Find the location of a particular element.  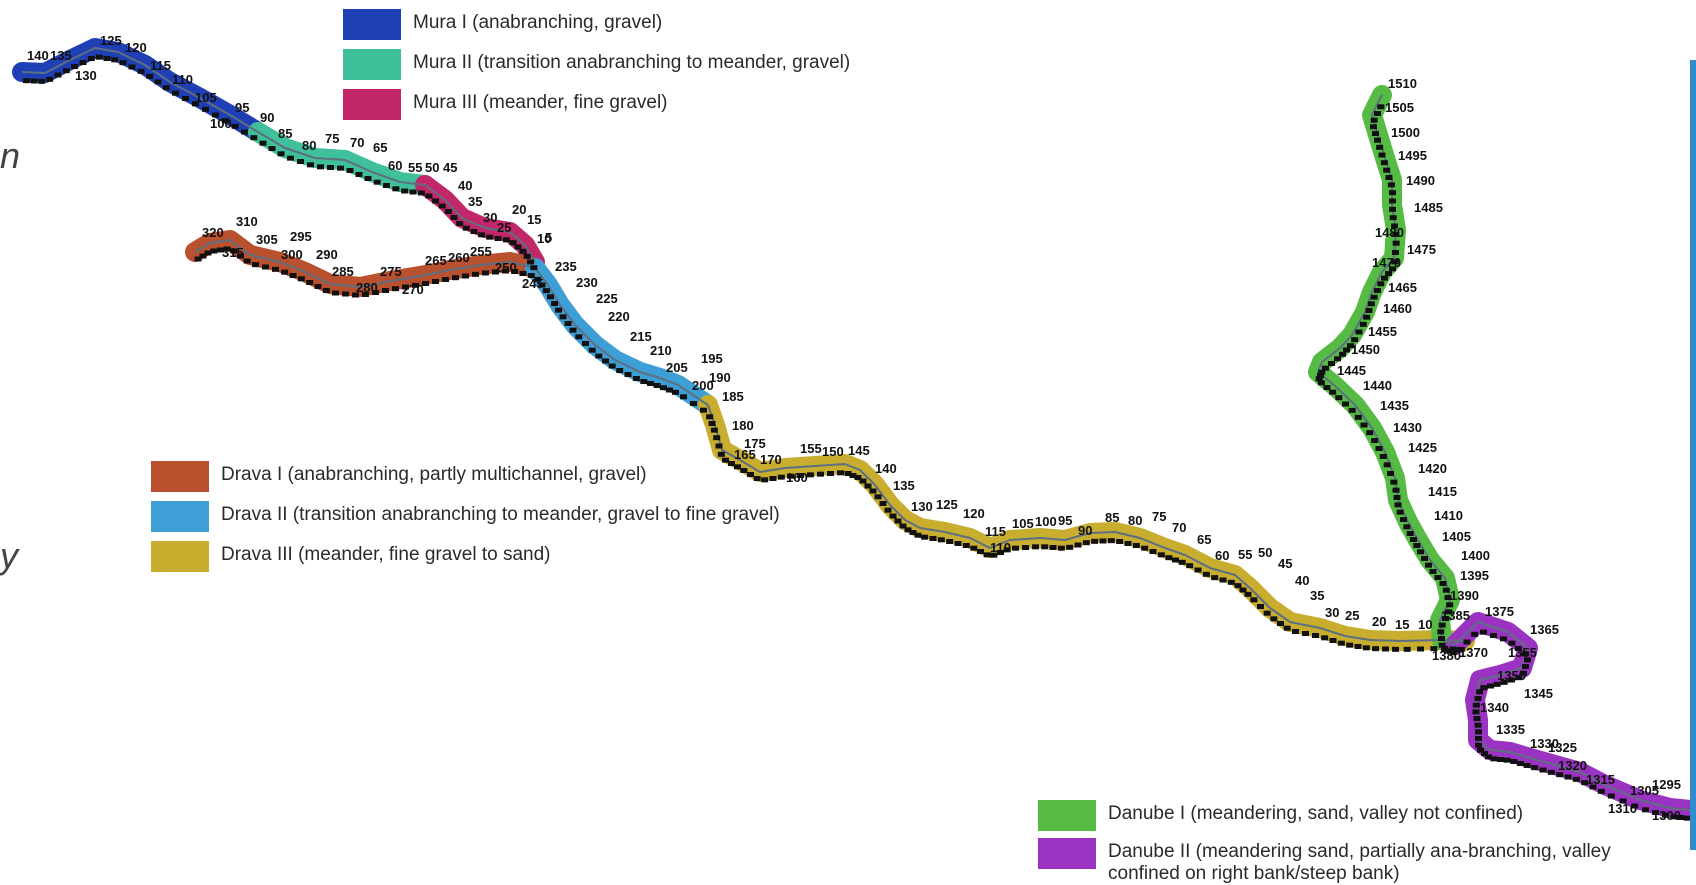

danube-km-1410: 1410 is located at coordinates (1448, 515).